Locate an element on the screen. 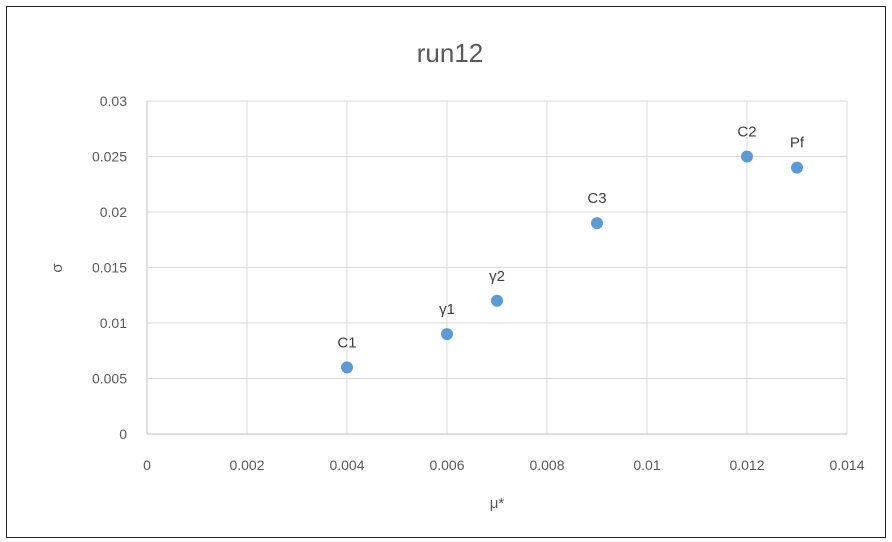  y-tick-label: 0.015 is located at coordinates (109, 268).